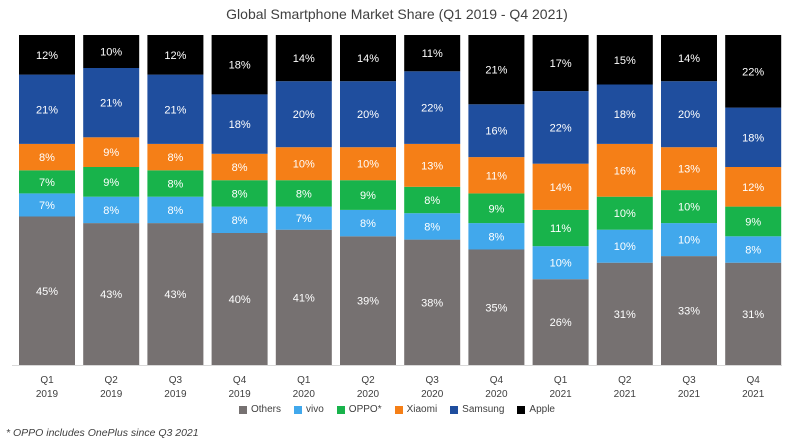  Describe the element at coordinates (432, 387) in the screenshot. I see `x-tick-label: Q3 2020` at that location.